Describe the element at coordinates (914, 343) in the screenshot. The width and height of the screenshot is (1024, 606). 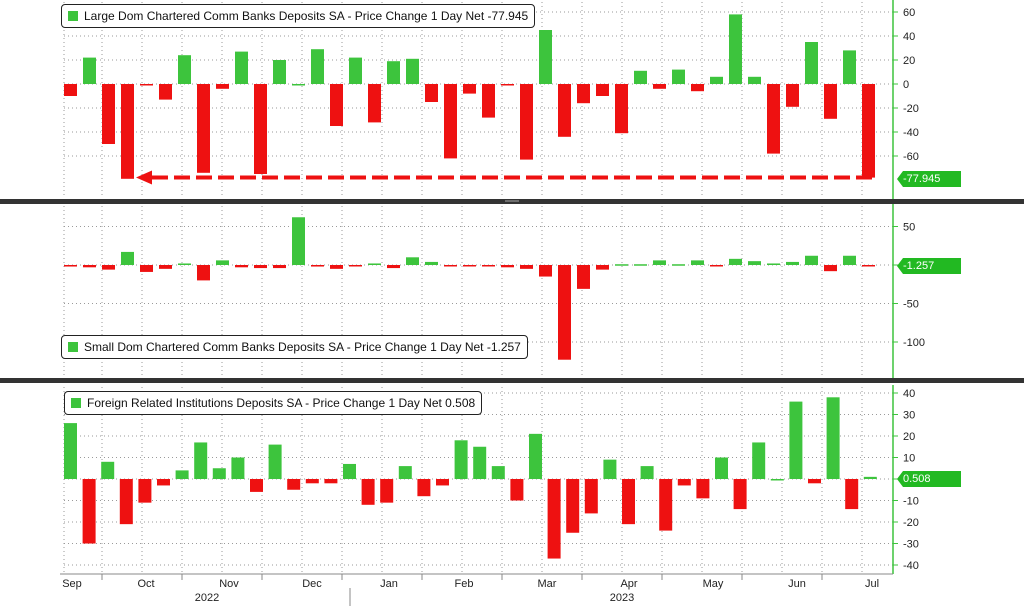
I see `y-tick-label: -100` at that location.